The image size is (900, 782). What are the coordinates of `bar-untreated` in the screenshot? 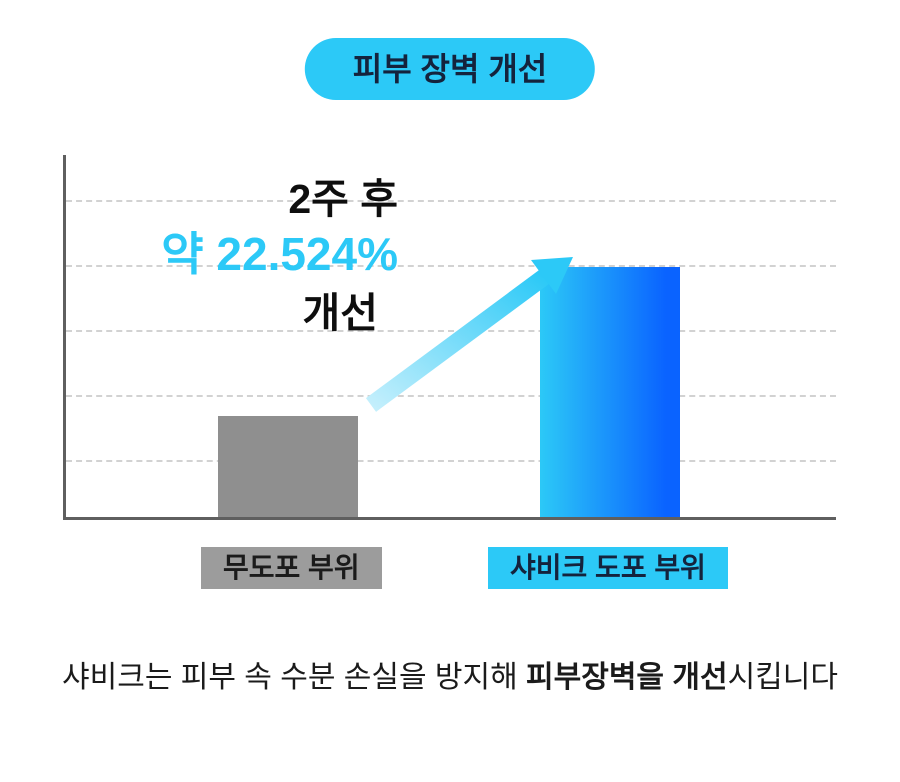 It's located at (288, 466).